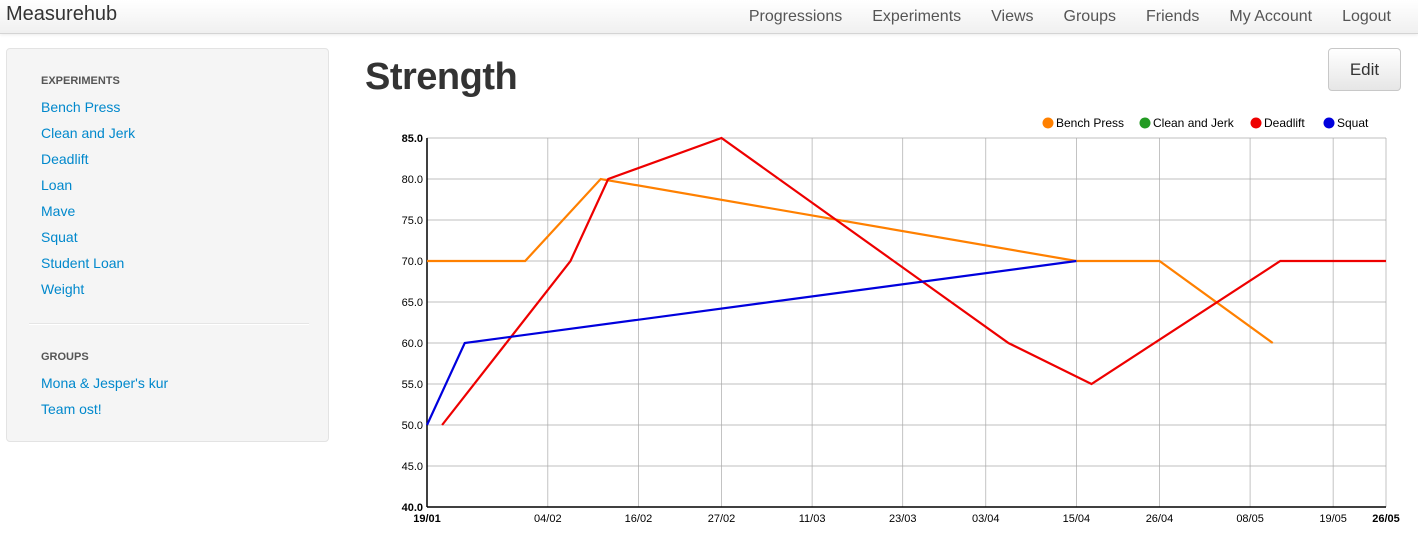 Image resolution: width=1418 pixels, height=558 pixels. What do you see at coordinates (1284, 123) in the screenshot?
I see `legend-label: Deadlift` at bounding box center [1284, 123].